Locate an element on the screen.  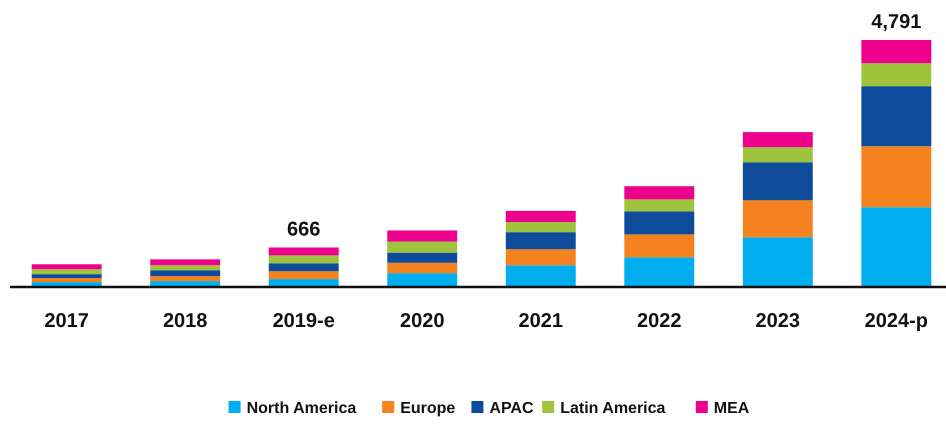
legend-label: Latin America is located at coordinates (613, 408).